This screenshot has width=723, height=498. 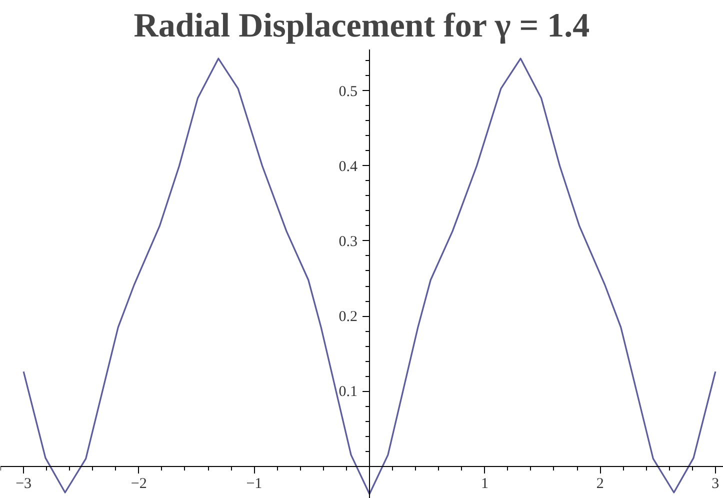 What do you see at coordinates (485, 484) in the screenshot?
I see `x-tick-label: 1` at bounding box center [485, 484].